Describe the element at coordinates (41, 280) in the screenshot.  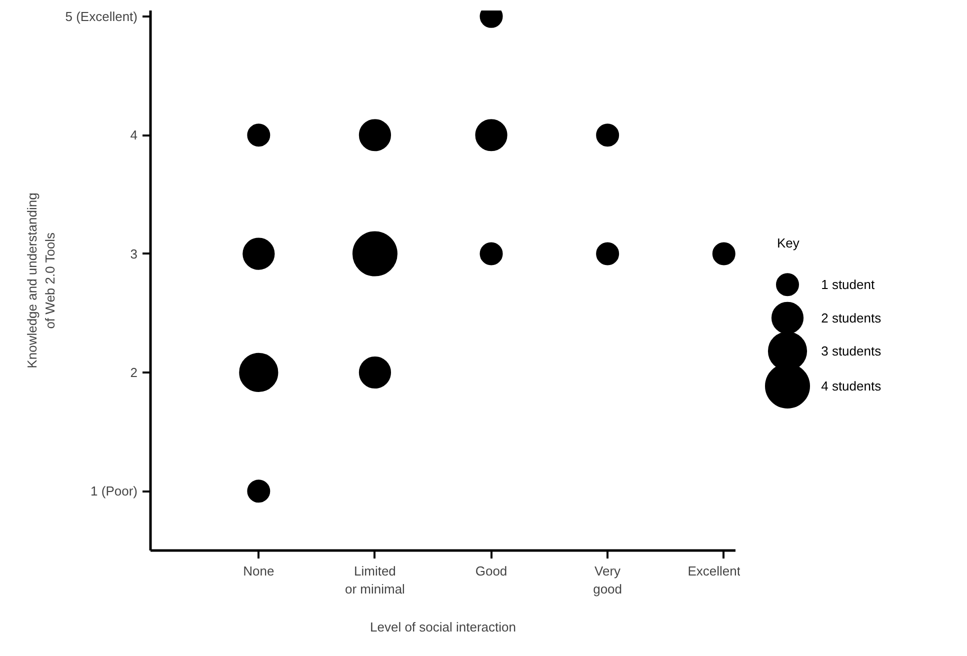
I see `y-axis-title: Knowledge and understanding of Web 2.0 Tools` at that location.